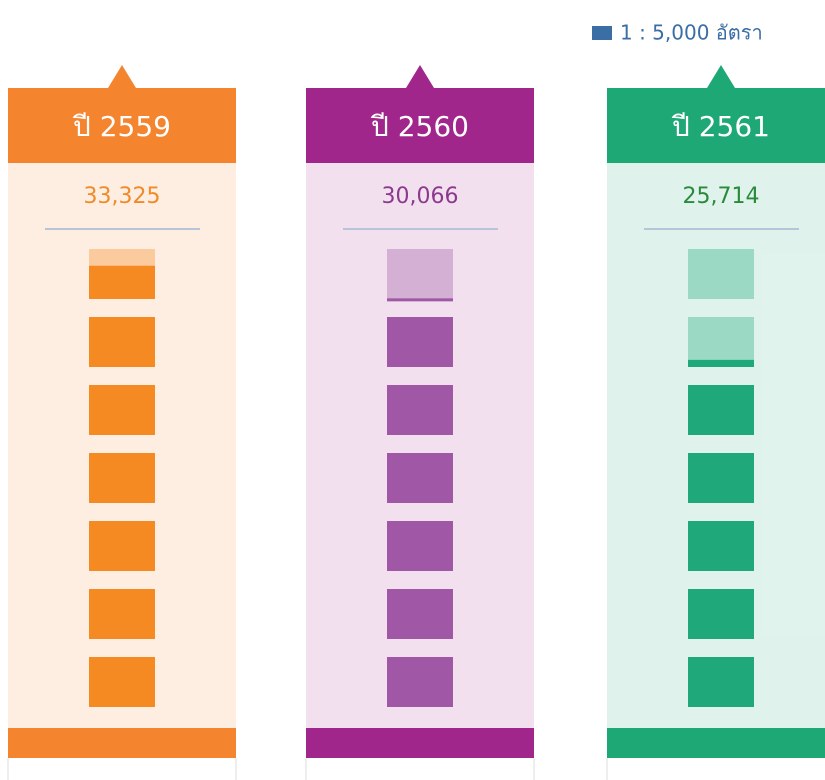  Describe the element at coordinates (602, 33) in the screenshot. I see `legend-swatch` at that location.